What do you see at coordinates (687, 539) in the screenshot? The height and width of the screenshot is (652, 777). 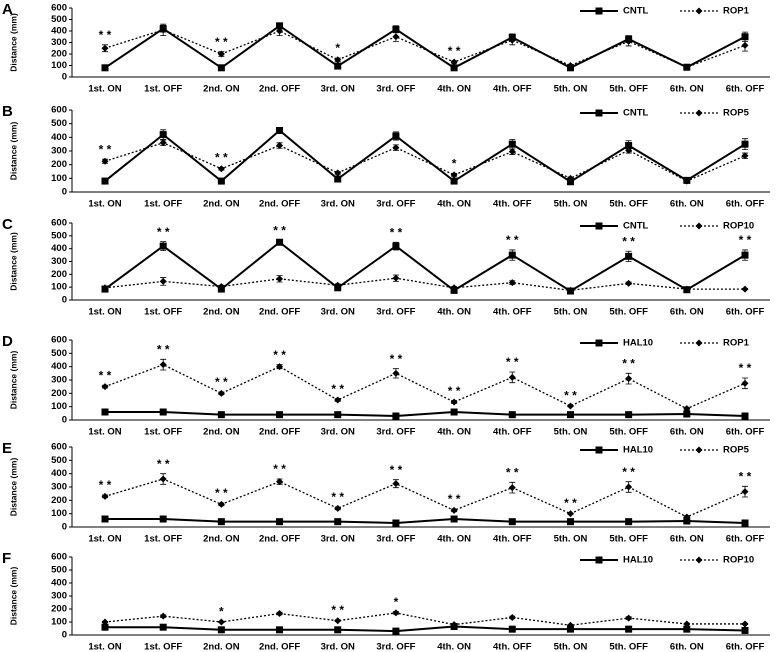 I see `x-tick-label: 6th. ON` at bounding box center [687, 539].